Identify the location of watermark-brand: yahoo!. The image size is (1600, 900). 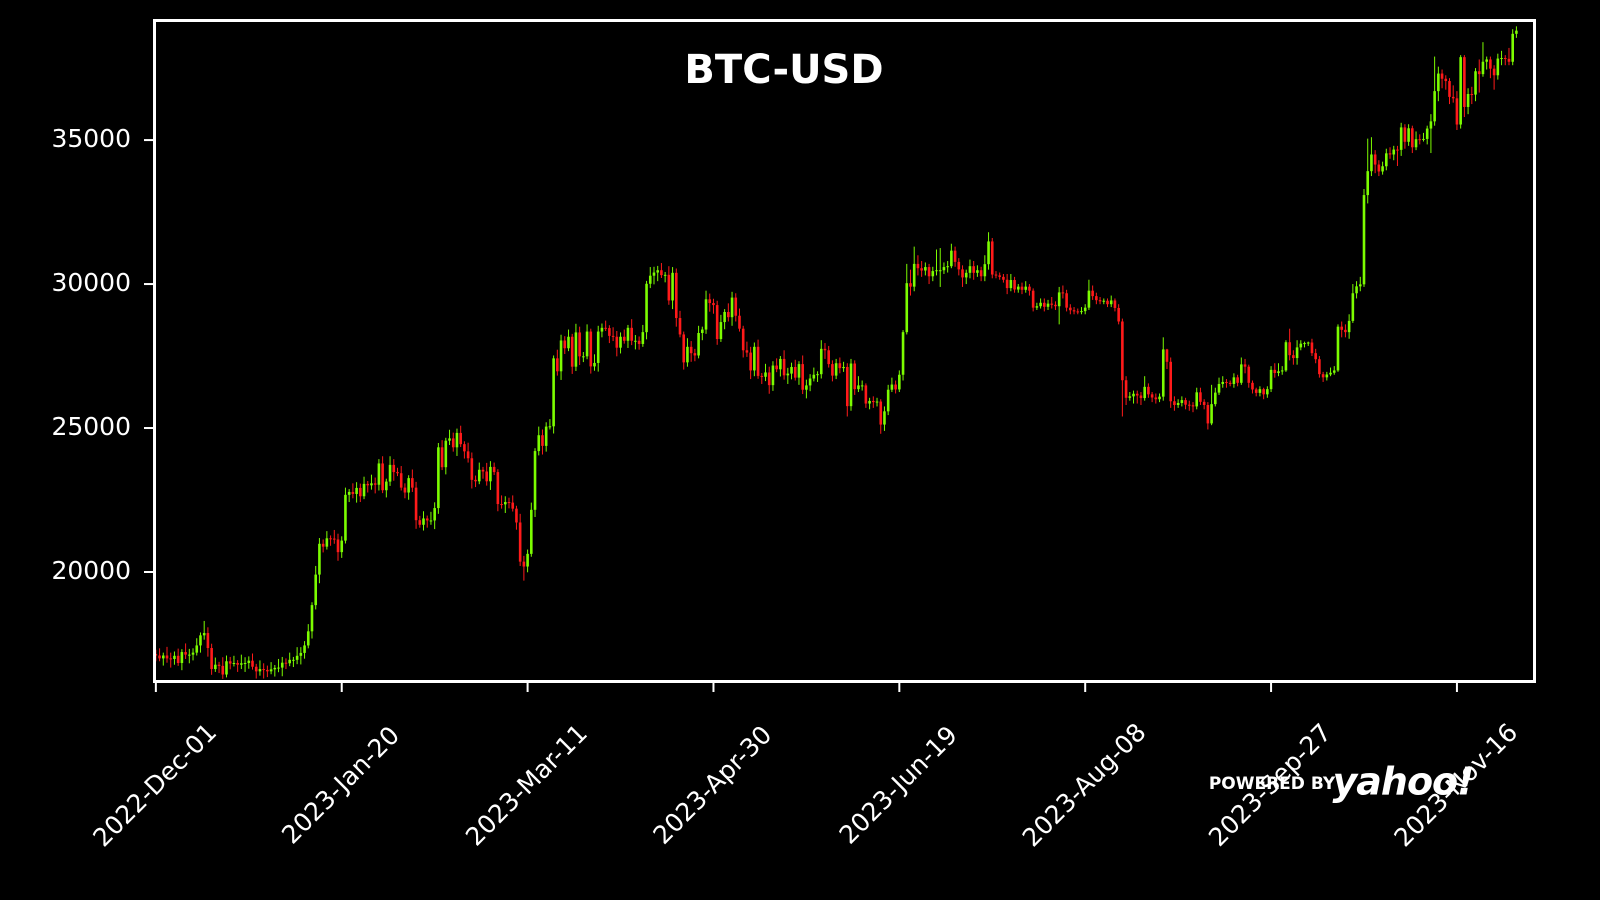
(1402, 782).